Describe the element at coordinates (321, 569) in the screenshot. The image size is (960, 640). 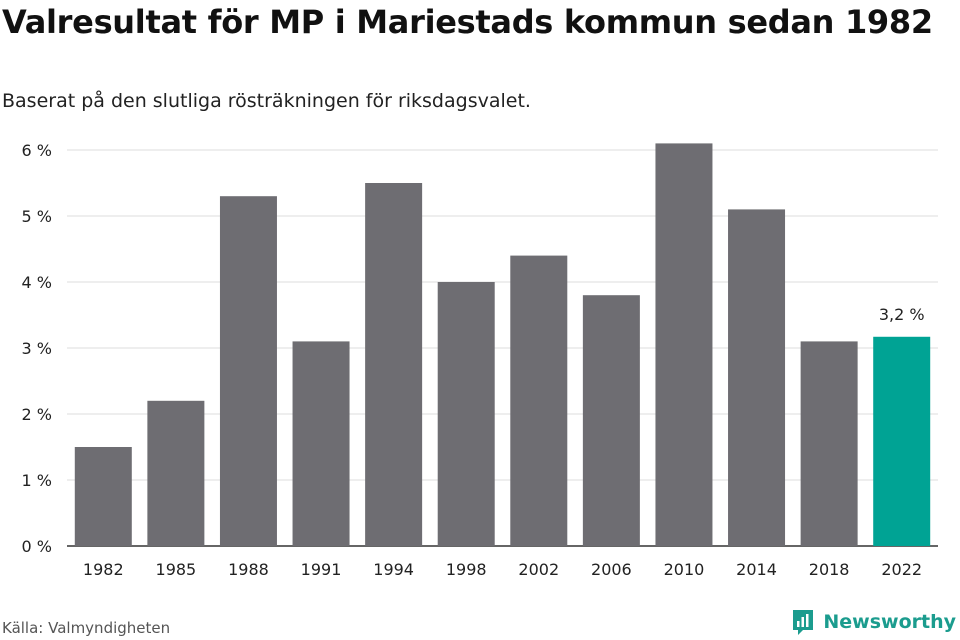
I see `x-tick-label: 1991` at that location.